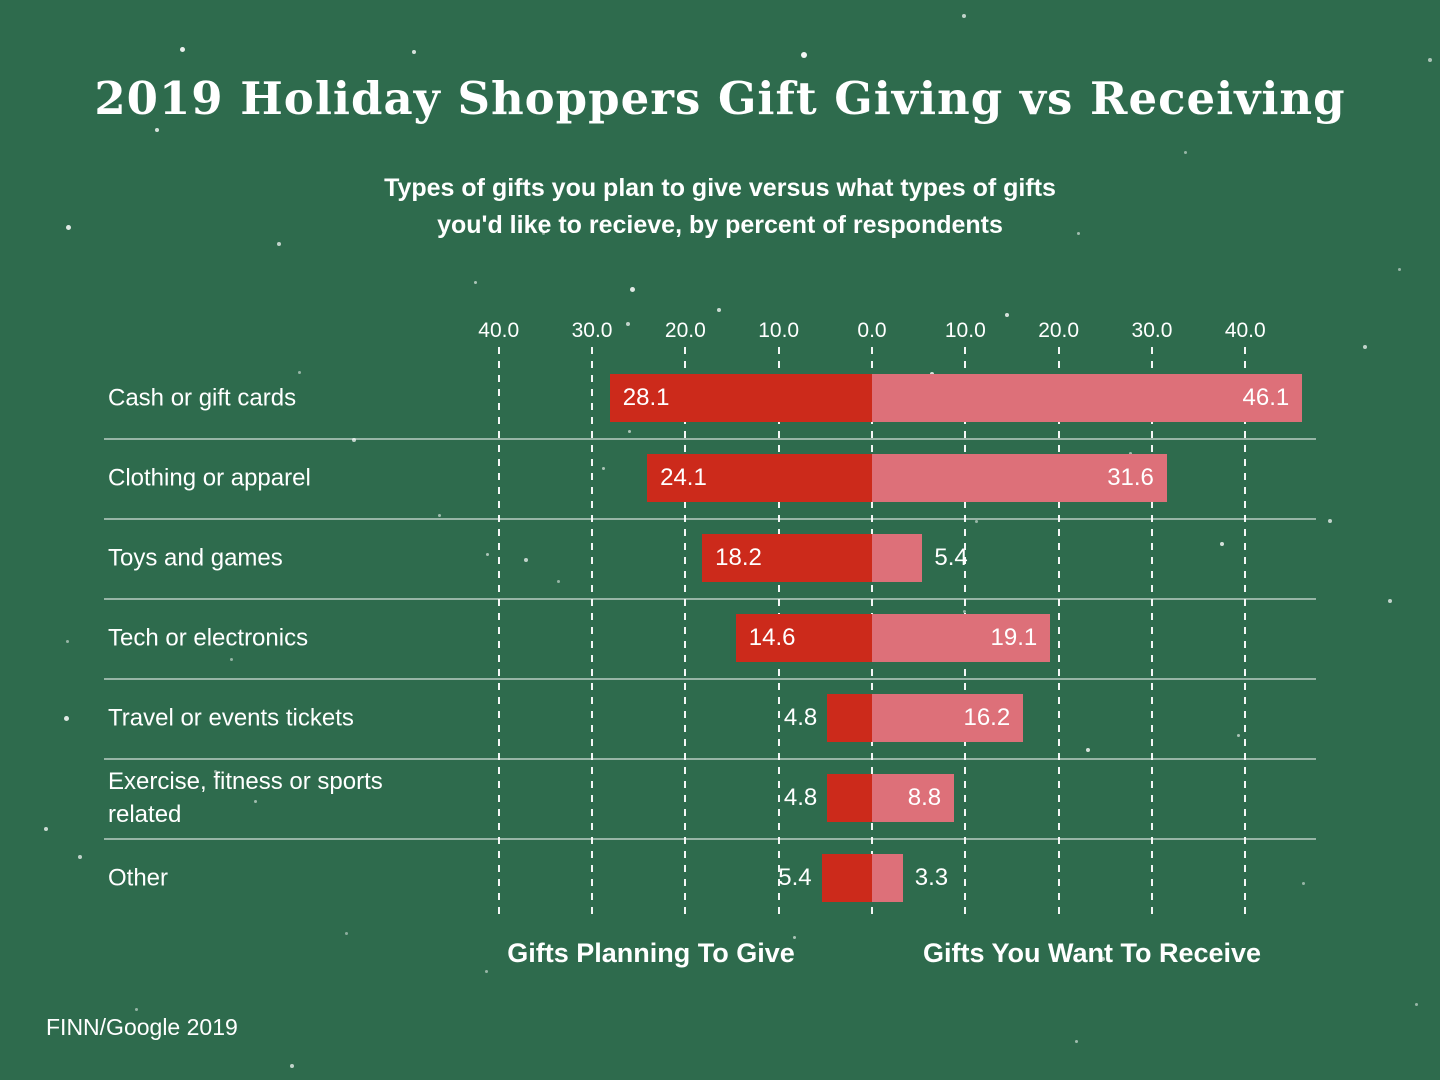 This screenshot has height=1080, width=1440. What do you see at coordinates (683, 477) in the screenshot?
I see `value-label-give: 24.1` at bounding box center [683, 477].